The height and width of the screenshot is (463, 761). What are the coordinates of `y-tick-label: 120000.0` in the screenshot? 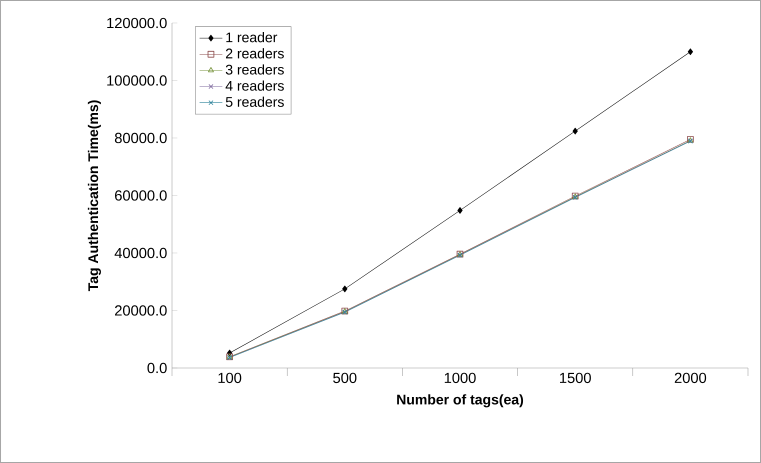 It's located at (137, 23).